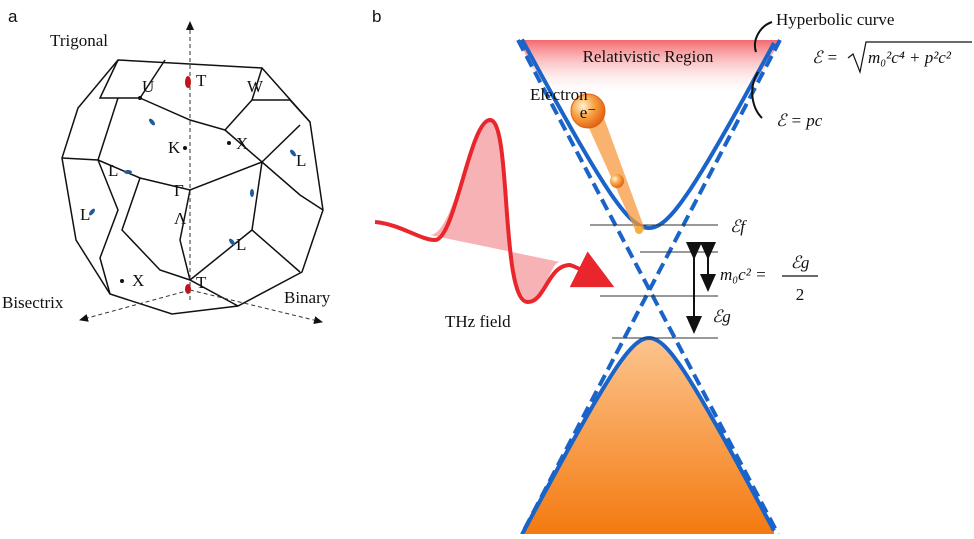  What do you see at coordinates (800, 262) in the screenshot?
I see `equation: ℰg` at bounding box center [800, 262].